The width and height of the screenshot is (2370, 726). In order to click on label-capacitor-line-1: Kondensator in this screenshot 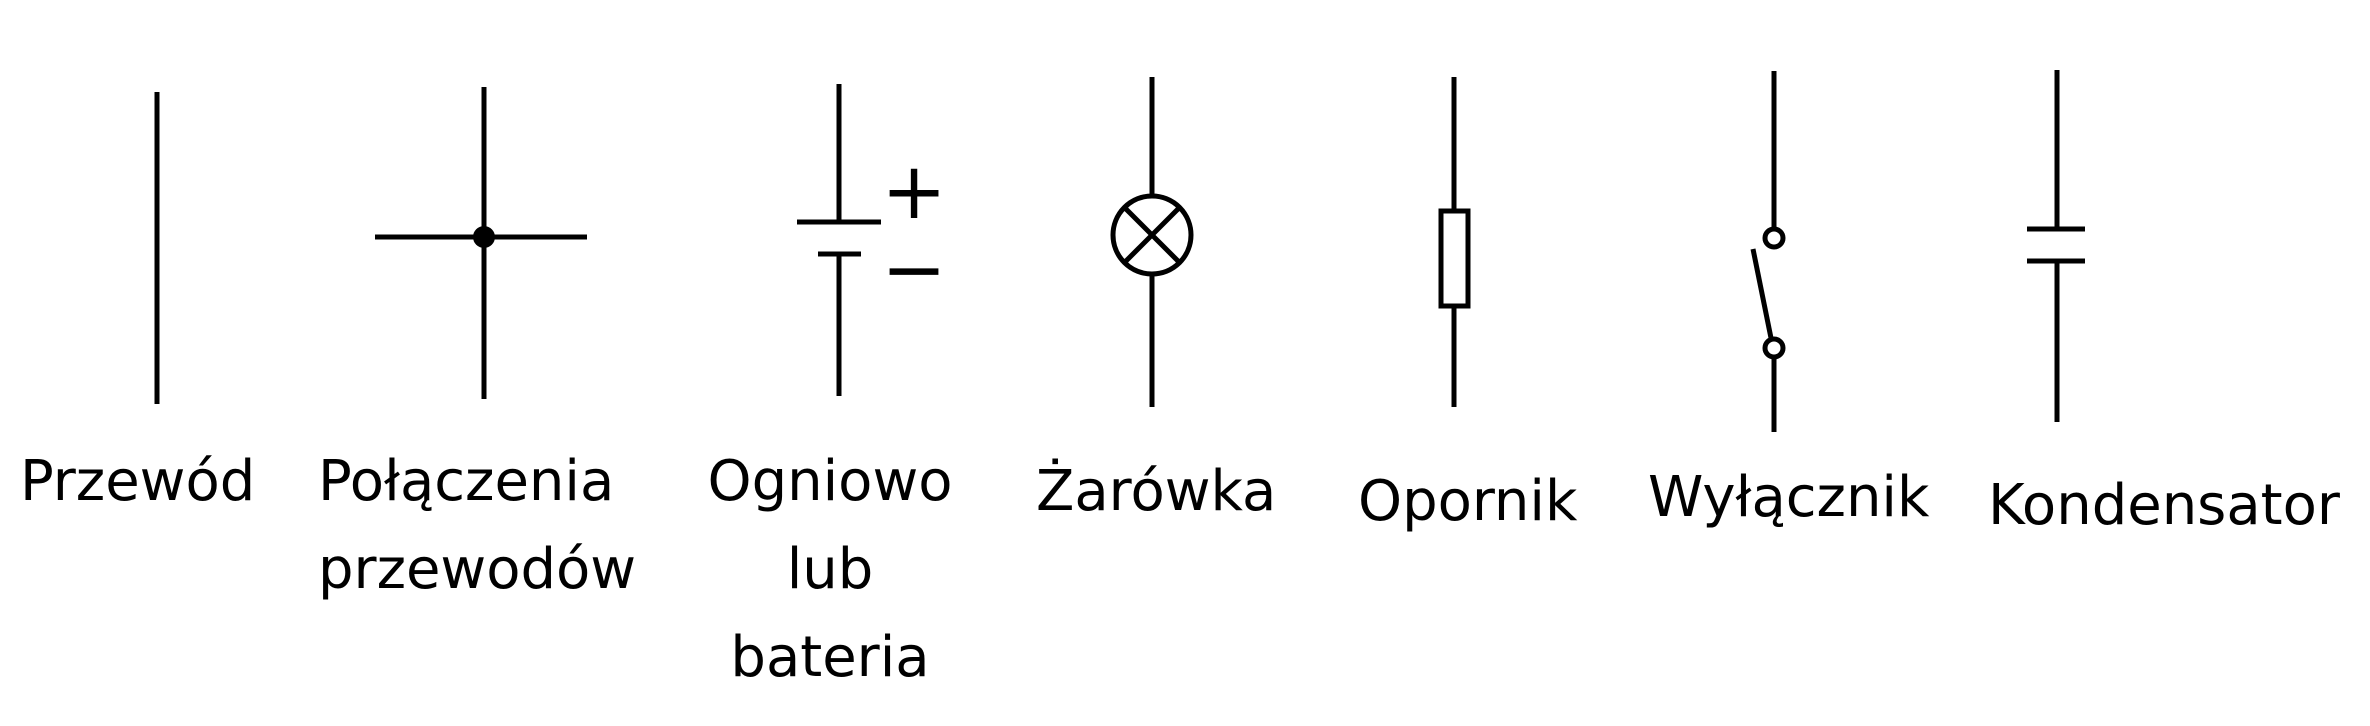, I will do `click(2164, 505)`.